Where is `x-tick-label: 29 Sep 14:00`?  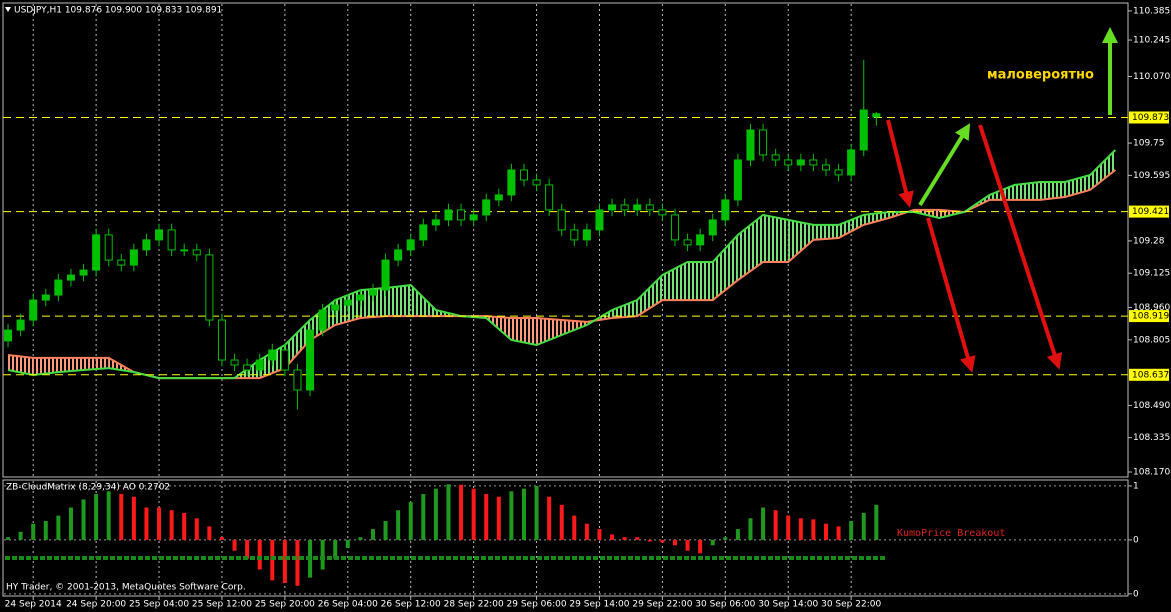 x-tick-label: 29 Sep 14:00 is located at coordinates (599, 605).